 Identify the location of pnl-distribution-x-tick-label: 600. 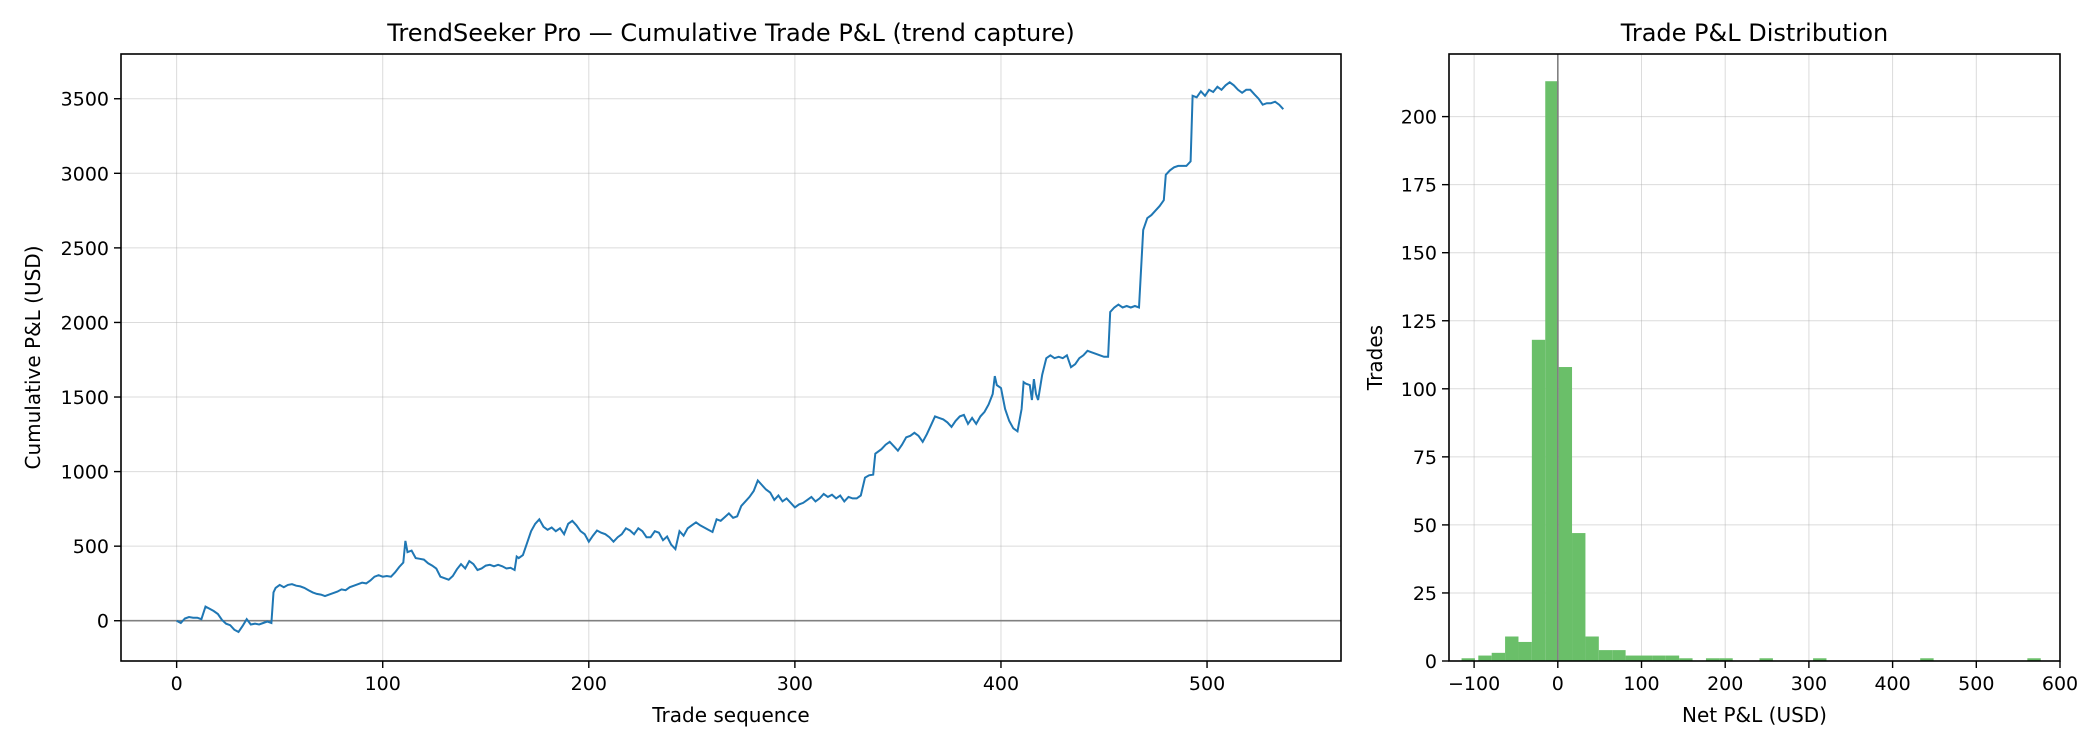
(2060, 684).